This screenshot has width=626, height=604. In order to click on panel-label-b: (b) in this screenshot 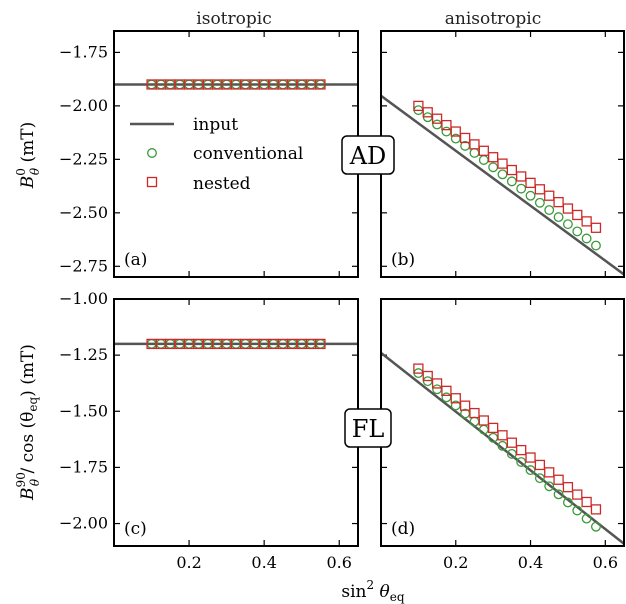, I will do `click(403, 260)`.